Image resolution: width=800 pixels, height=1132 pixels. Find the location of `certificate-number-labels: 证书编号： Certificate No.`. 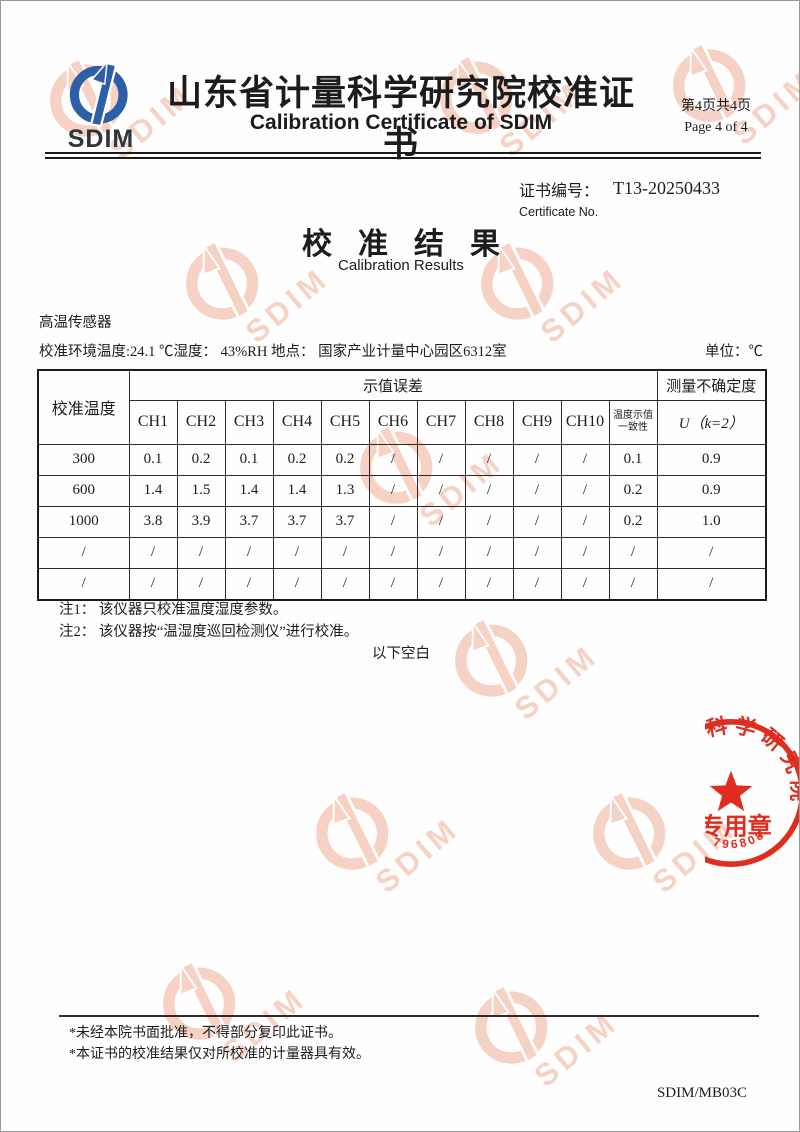

certificate-number-labels: 证书编号： Certificate No. is located at coordinates (559, 198).